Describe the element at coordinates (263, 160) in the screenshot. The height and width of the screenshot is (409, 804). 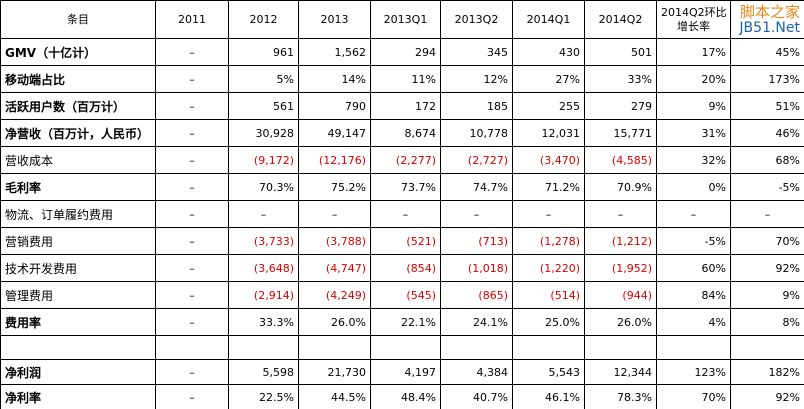
I see `table-cell: (9,172)` at that location.